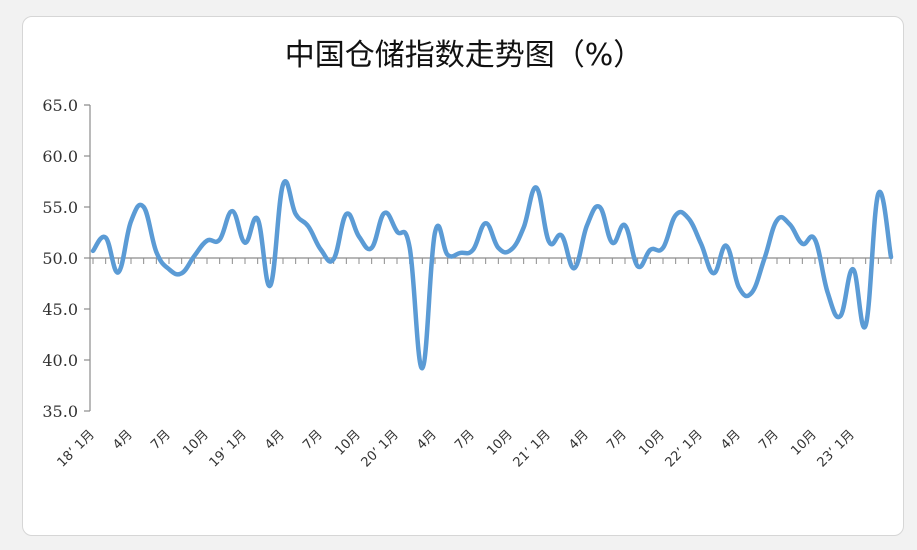 The height and width of the screenshot is (550, 917). What do you see at coordinates (60, 207) in the screenshot?
I see `y-tick-label: 55.0` at bounding box center [60, 207].